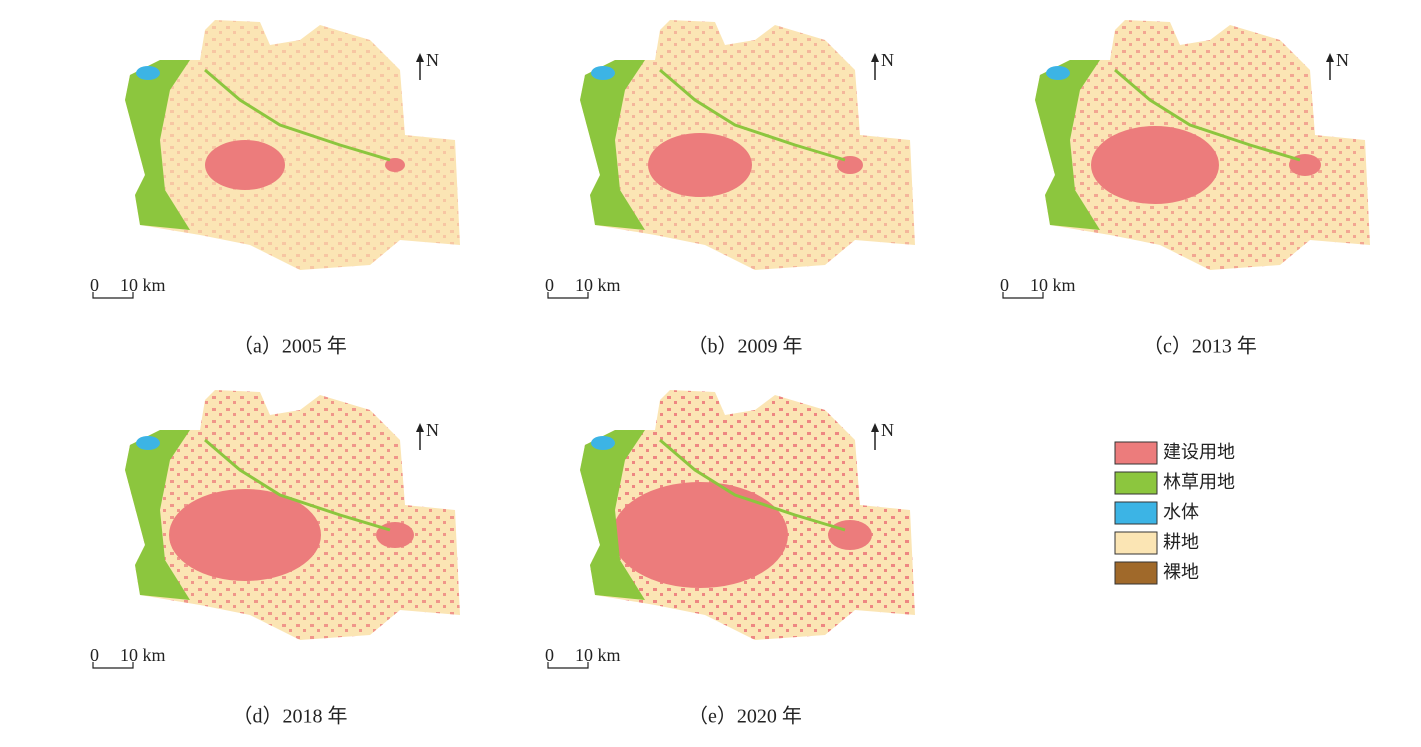  What do you see at coordinates (1181, 542) in the screenshot?
I see `legend-label: 耕地` at bounding box center [1181, 542].